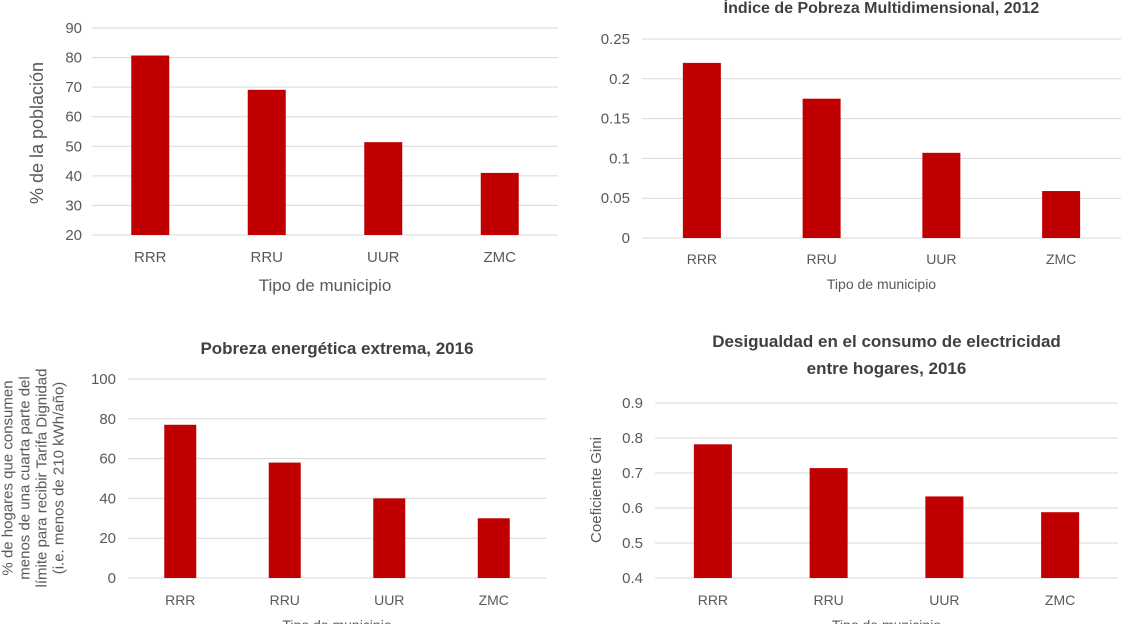 The image size is (1140, 624). What do you see at coordinates (702, 259) in the screenshot?
I see `chart2-x-tick-label: RRR` at bounding box center [702, 259].